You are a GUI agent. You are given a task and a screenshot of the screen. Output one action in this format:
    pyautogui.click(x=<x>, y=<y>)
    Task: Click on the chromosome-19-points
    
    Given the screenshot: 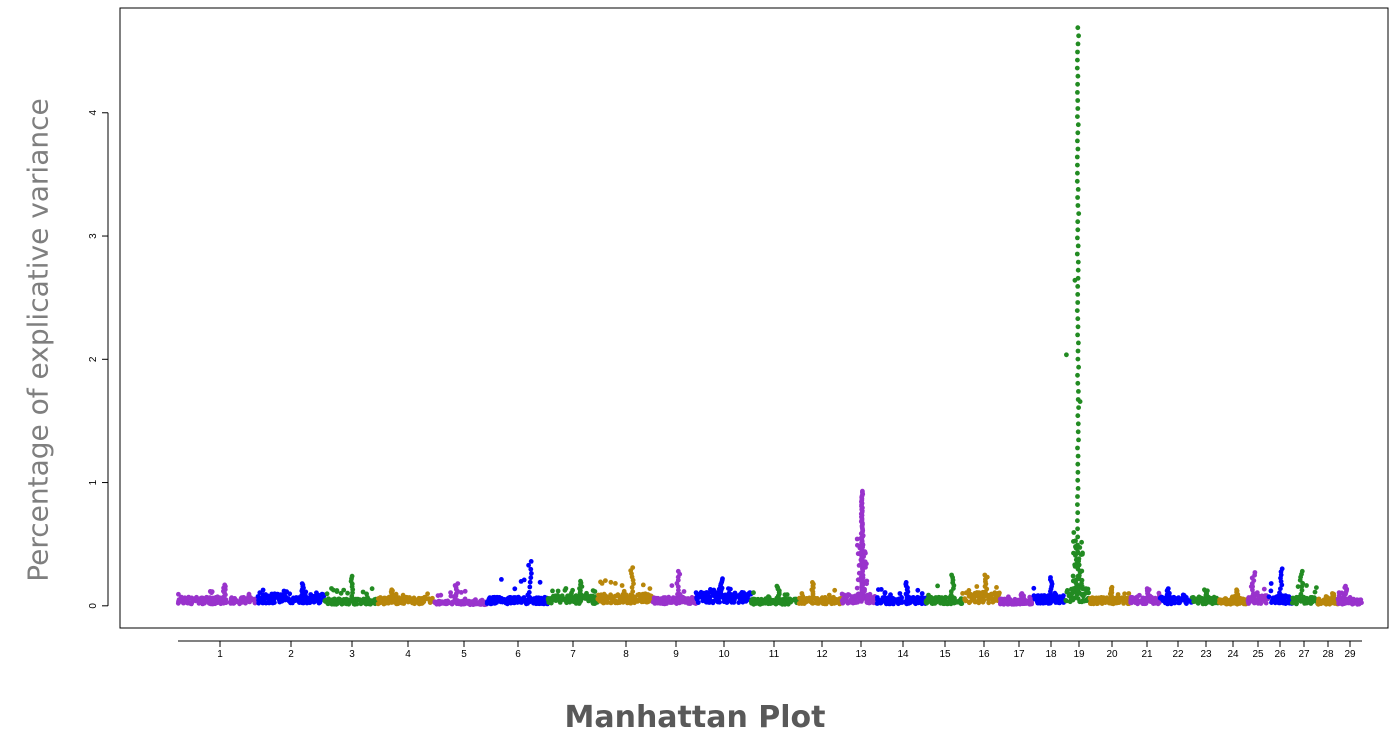 What is the action you would take?
    pyautogui.click(x=1077, y=315)
    